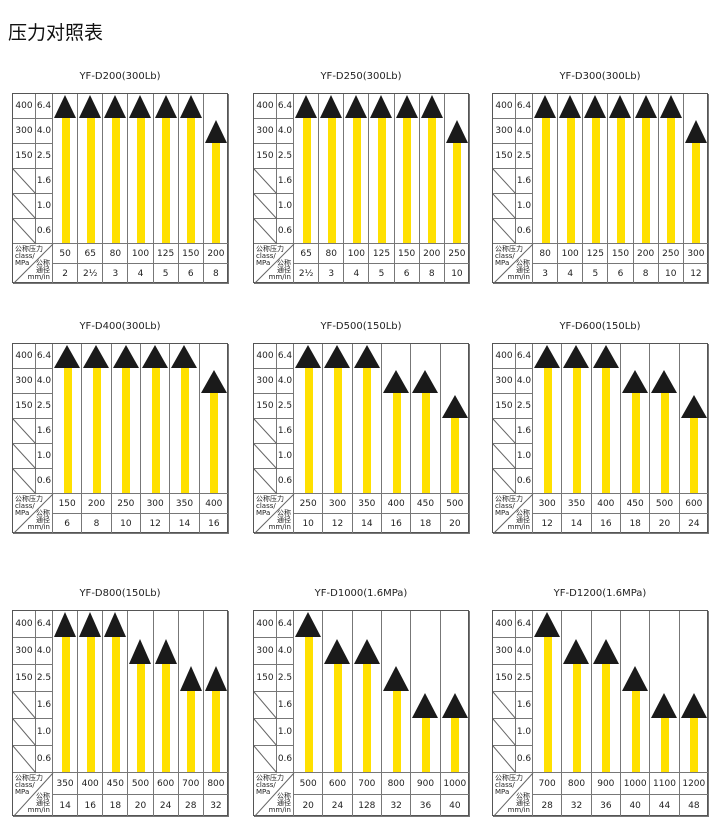 Image resolution: width=720 pixels, height=834 pixels. Describe the element at coordinates (274, 476) in the screenshot. I see `diagonal-lines` at that location.